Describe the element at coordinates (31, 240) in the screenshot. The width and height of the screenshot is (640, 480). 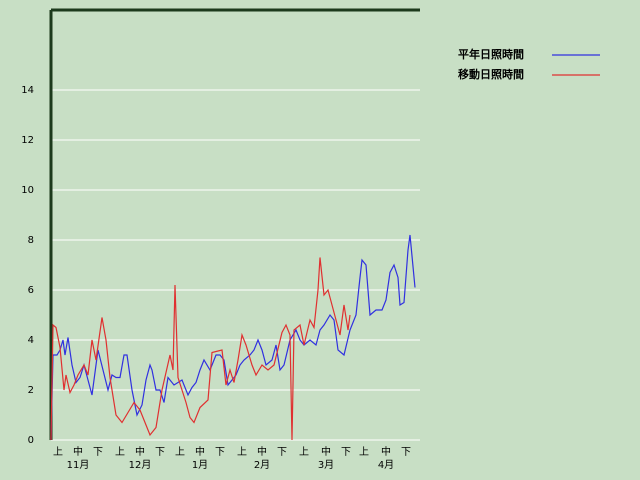
I see `y-tick-label: 8` at that location.